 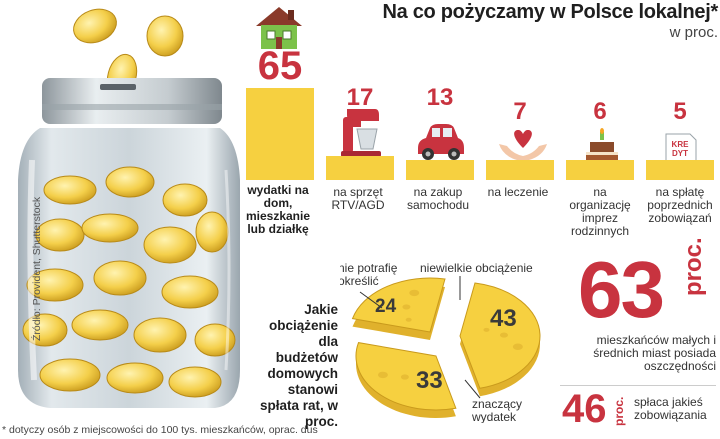 I want to click on pie-category-label: znaczący wydatek, so click(x=496, y=410).